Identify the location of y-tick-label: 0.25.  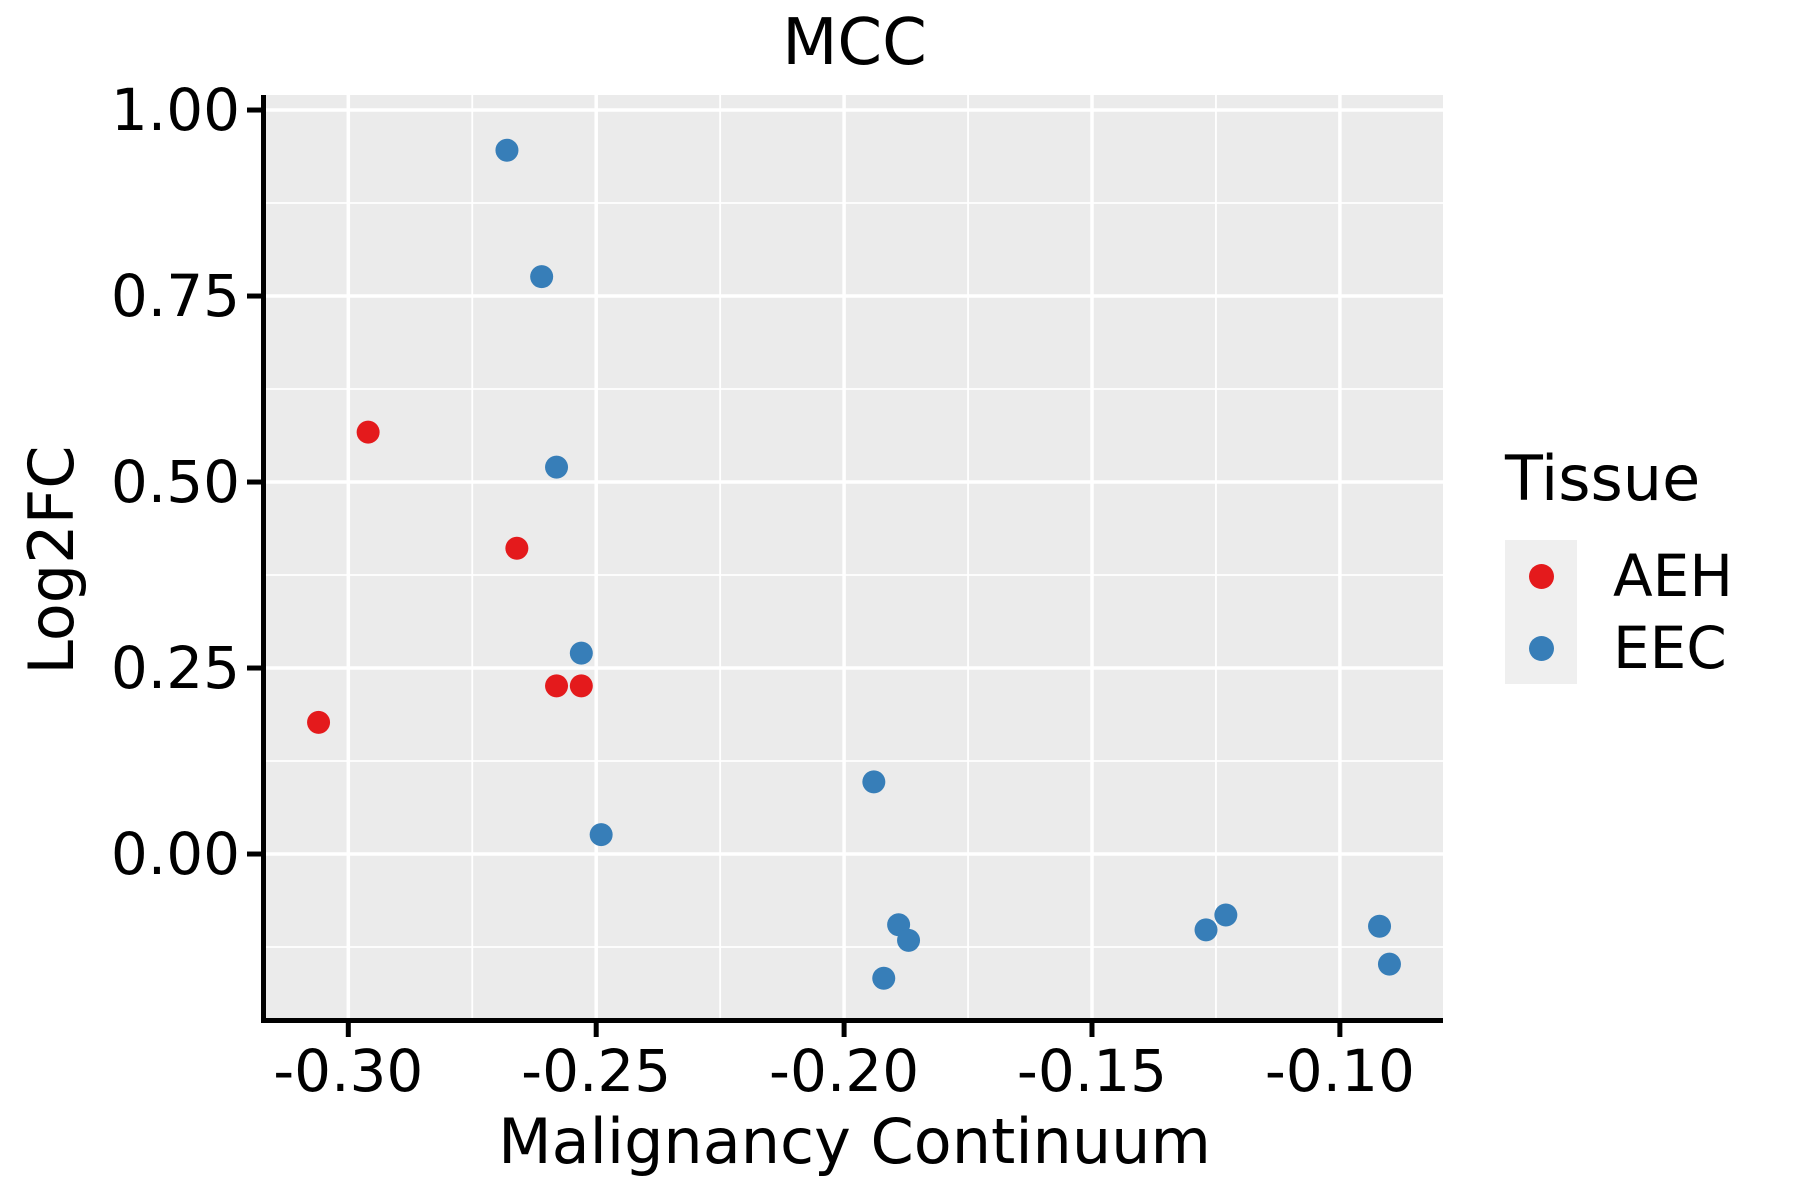
(175, 668).